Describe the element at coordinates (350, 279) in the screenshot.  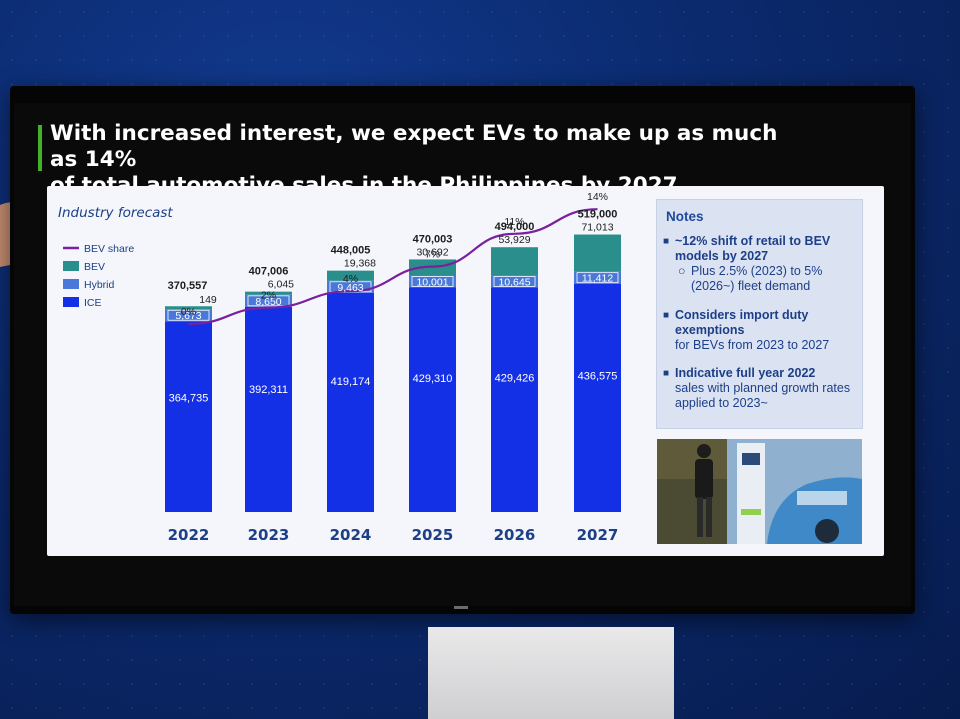
I see `bev-share-label-2024: 4%` at that location.